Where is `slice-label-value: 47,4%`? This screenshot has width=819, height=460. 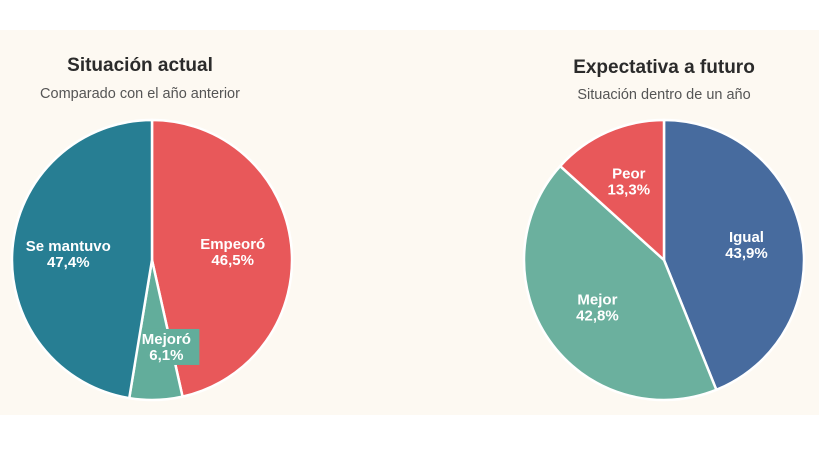 slice-label-value: 47,4% is located at coordinates (68, 262).